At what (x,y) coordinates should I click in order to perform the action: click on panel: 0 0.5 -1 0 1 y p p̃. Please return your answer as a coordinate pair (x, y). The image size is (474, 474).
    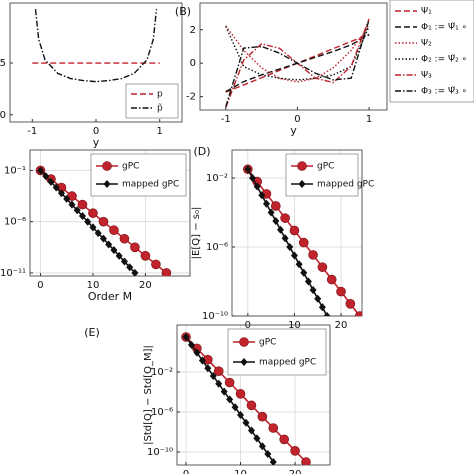
    Looking at the image, I should click on (91, 75).